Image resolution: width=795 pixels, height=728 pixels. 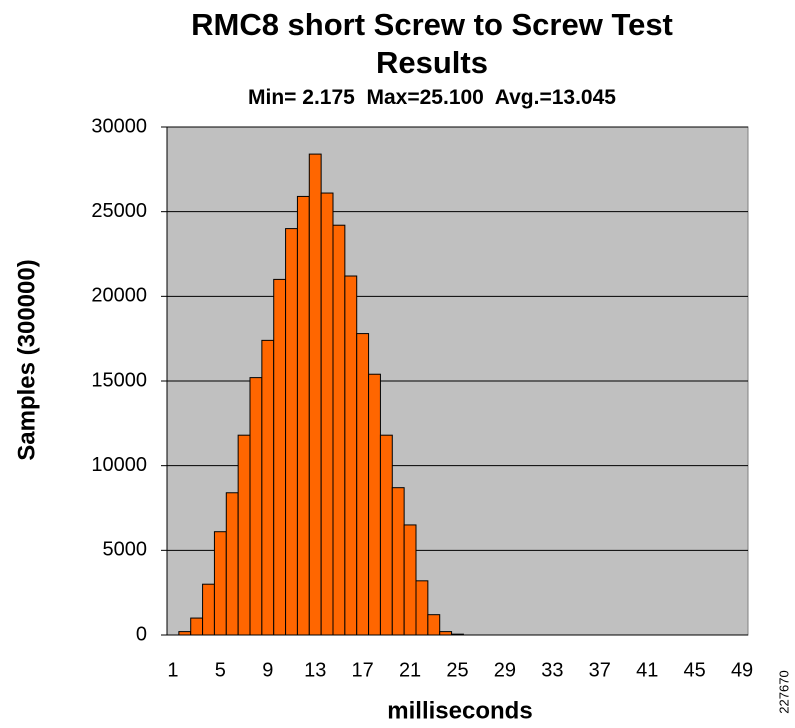 I want to click on x-tick-label: 1, so click(x=172, y=670).